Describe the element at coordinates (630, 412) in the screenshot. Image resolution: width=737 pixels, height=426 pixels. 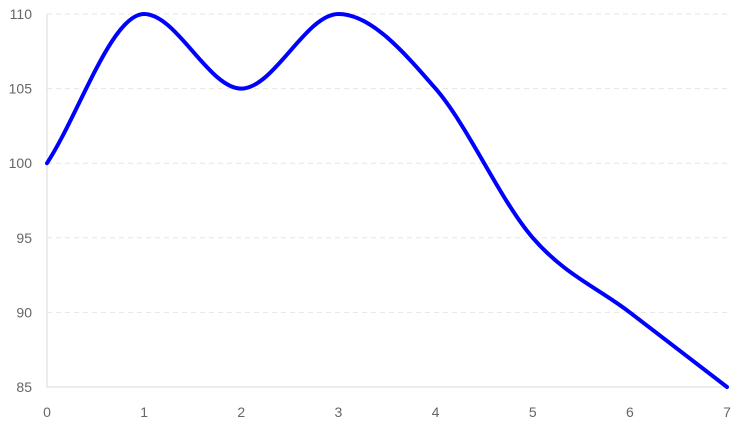
I see `x-tick-label: 6` at that location.